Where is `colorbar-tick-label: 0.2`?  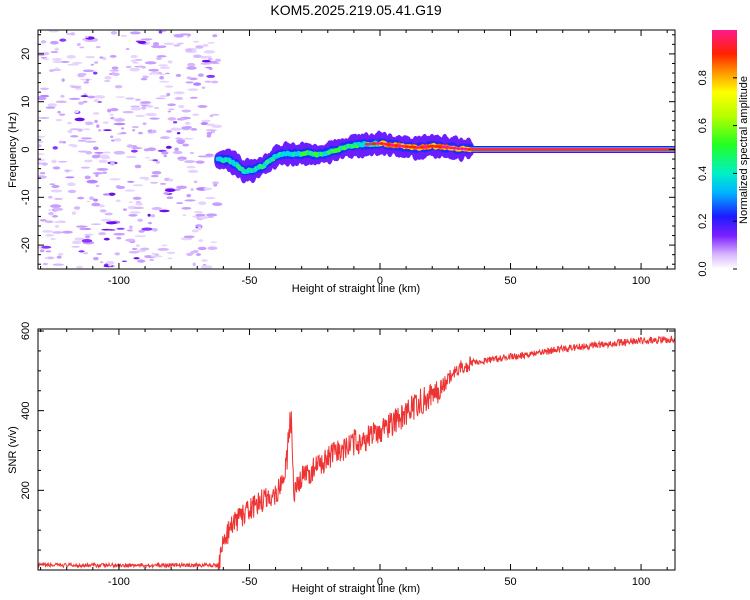
colorbar-tick-label: 0.2 is located at coordinates (703, 221).